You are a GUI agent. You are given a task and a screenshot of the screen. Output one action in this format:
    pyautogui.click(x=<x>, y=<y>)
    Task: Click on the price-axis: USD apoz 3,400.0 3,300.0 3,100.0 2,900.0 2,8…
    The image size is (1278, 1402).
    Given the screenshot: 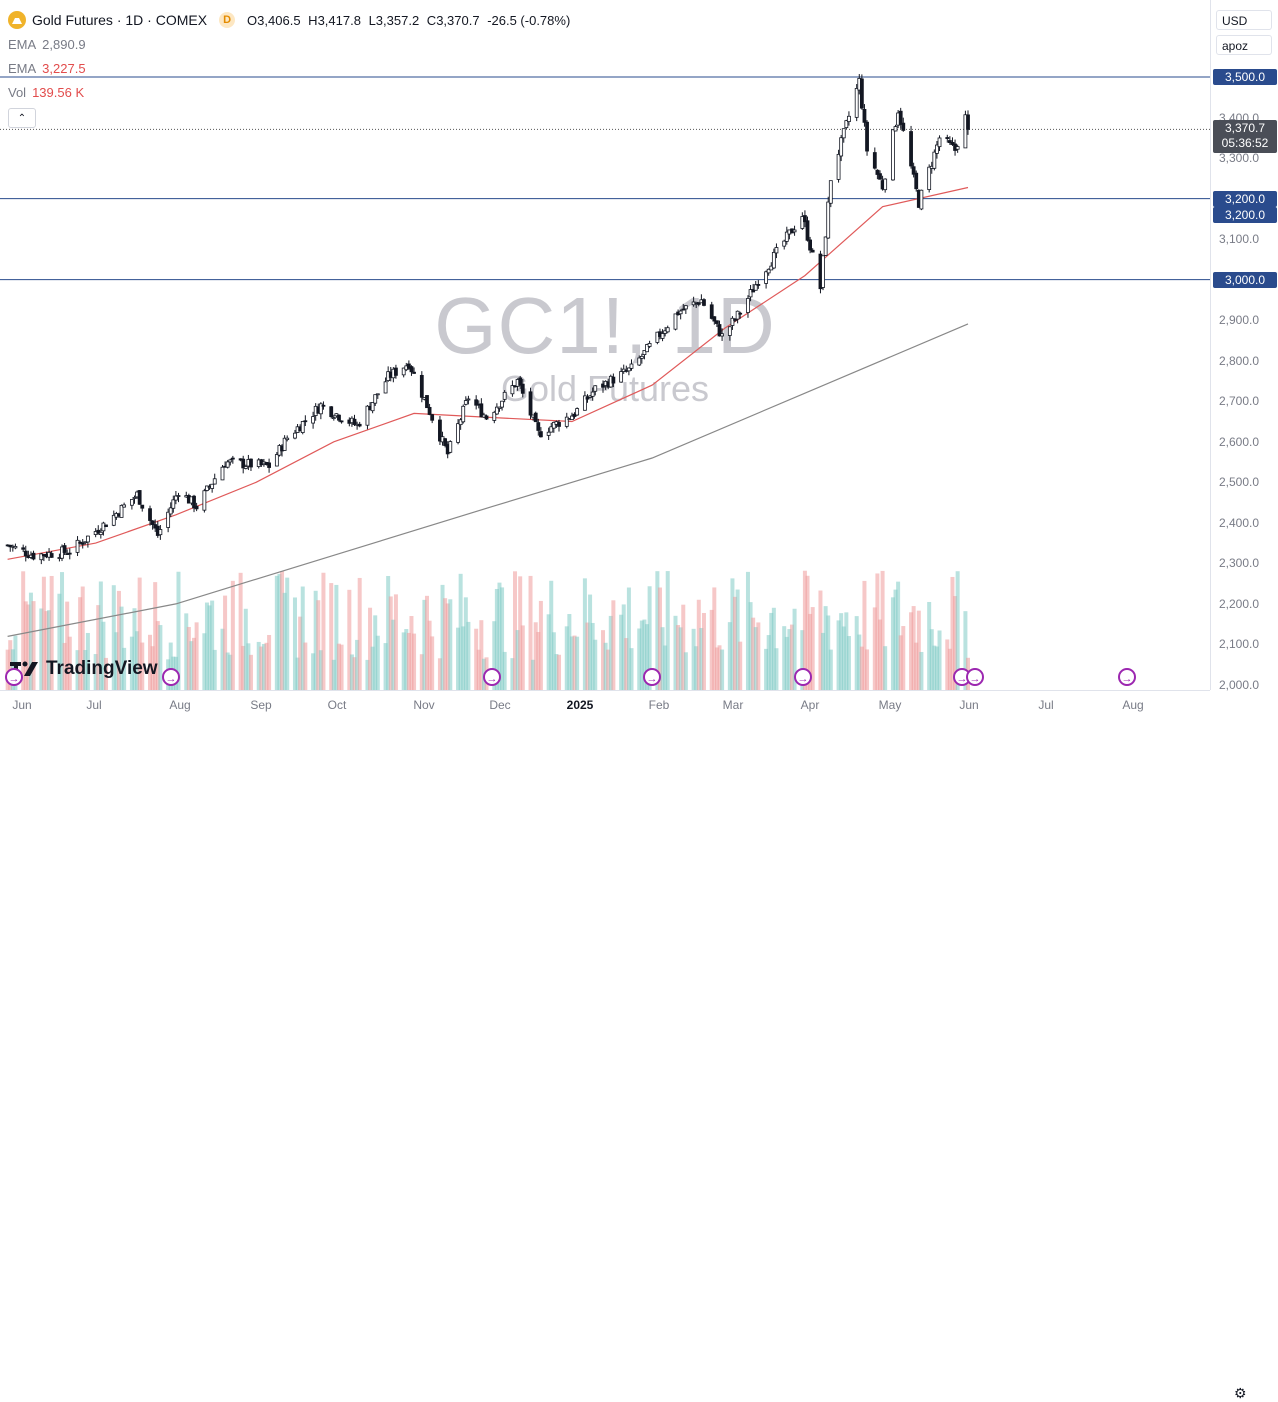 What is the action you would take?
    pyautogui.click(x=1244, y=346)
    